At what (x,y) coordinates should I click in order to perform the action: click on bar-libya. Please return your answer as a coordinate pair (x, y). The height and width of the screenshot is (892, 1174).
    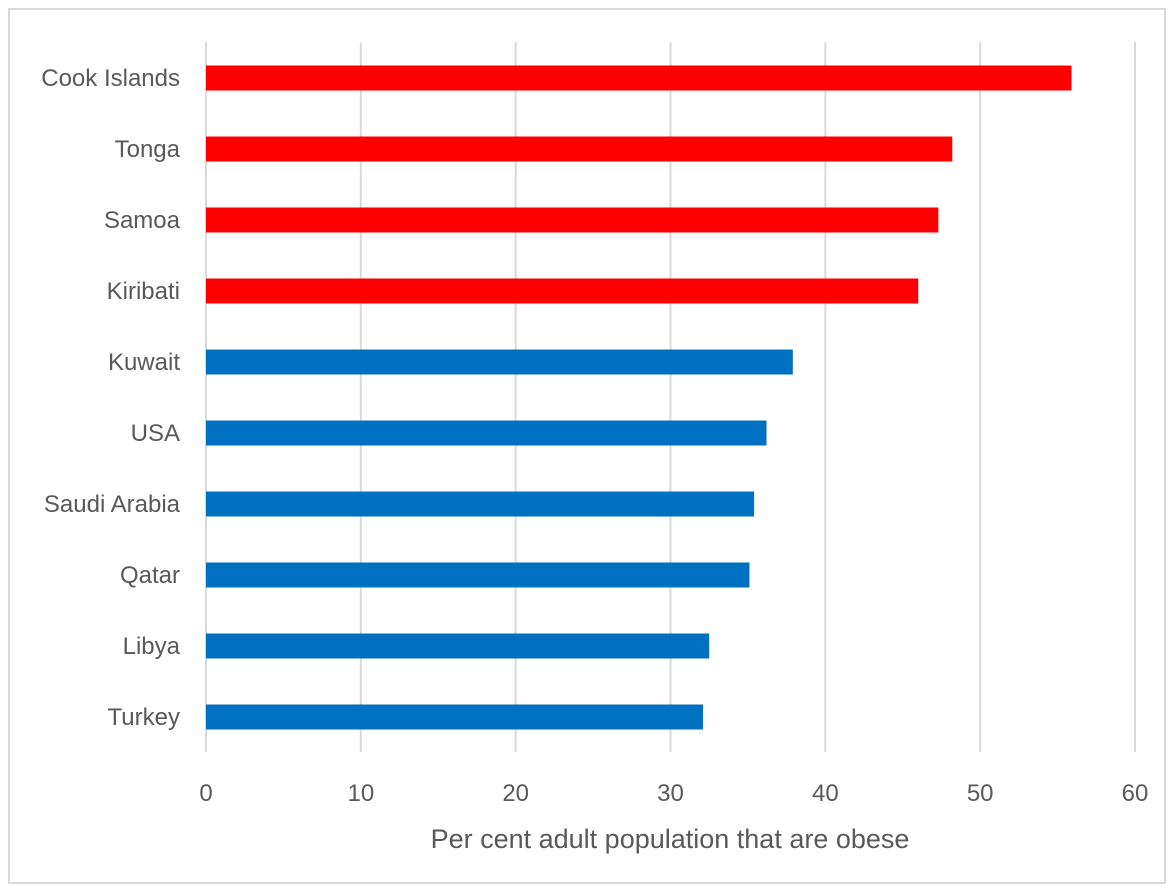
    Looking at the image, I should click on (458, 646).